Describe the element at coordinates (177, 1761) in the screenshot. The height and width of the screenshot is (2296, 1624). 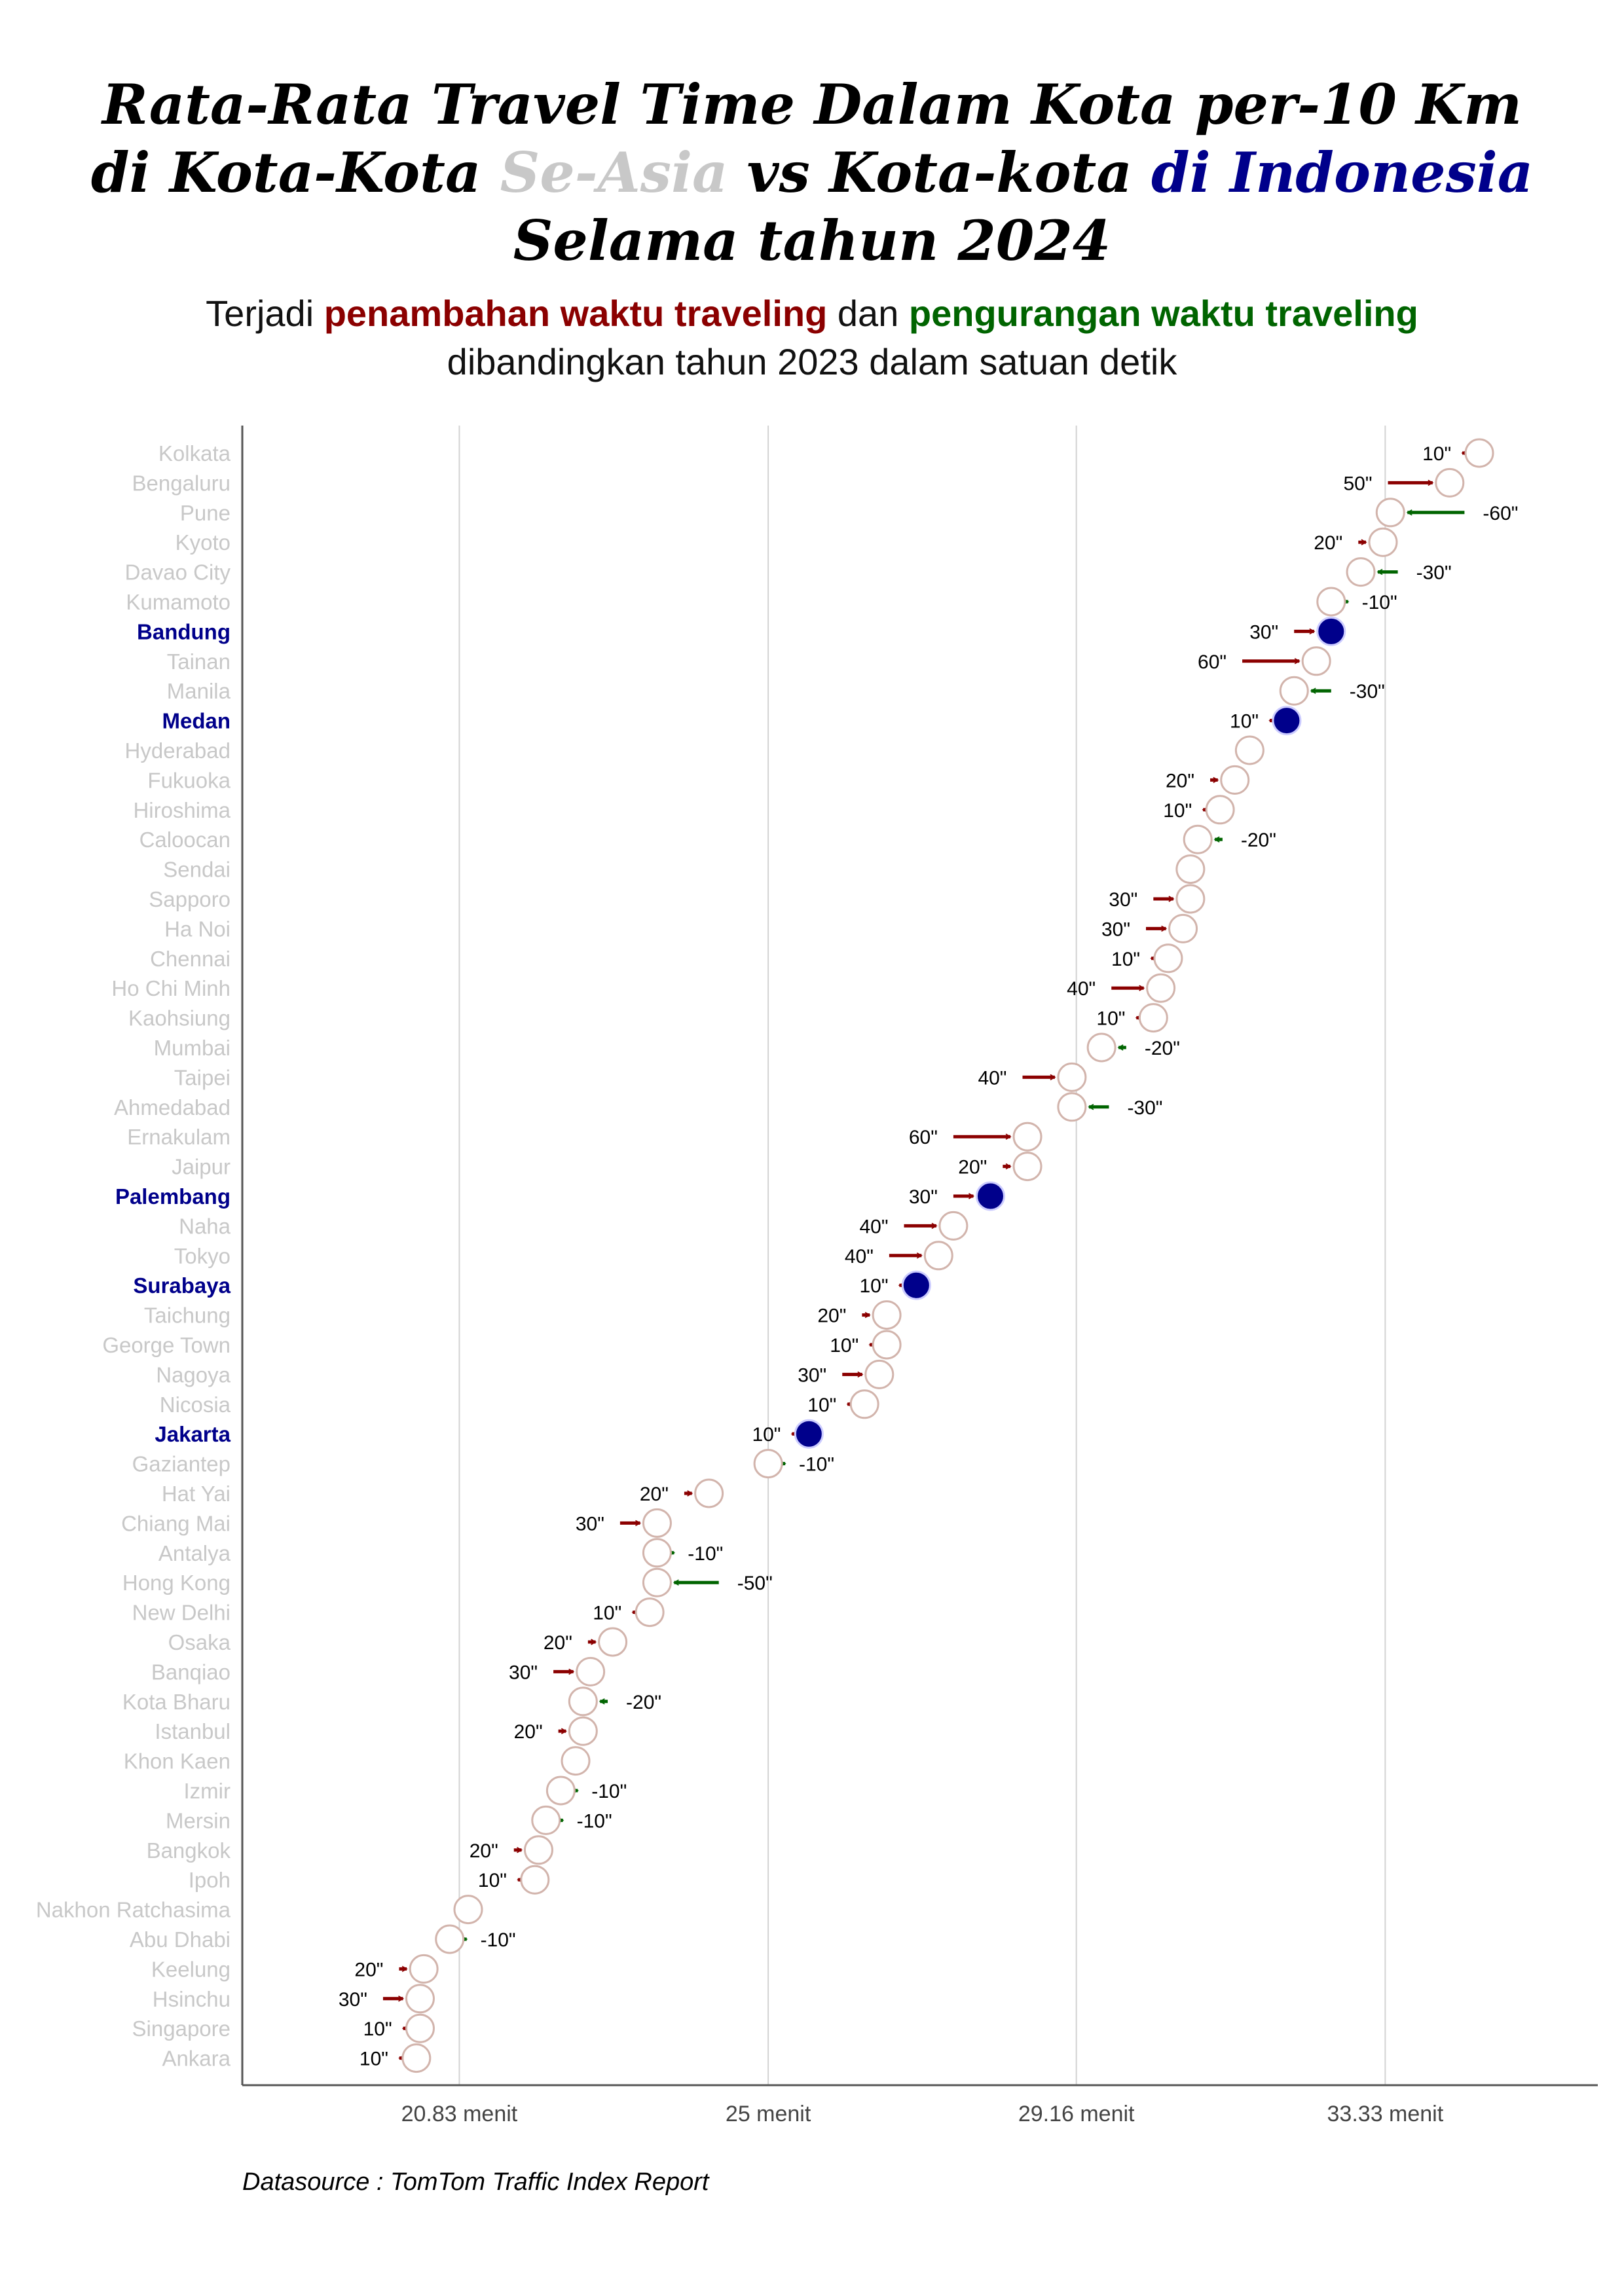
I see `city-label: Khon Kaen` at that location.